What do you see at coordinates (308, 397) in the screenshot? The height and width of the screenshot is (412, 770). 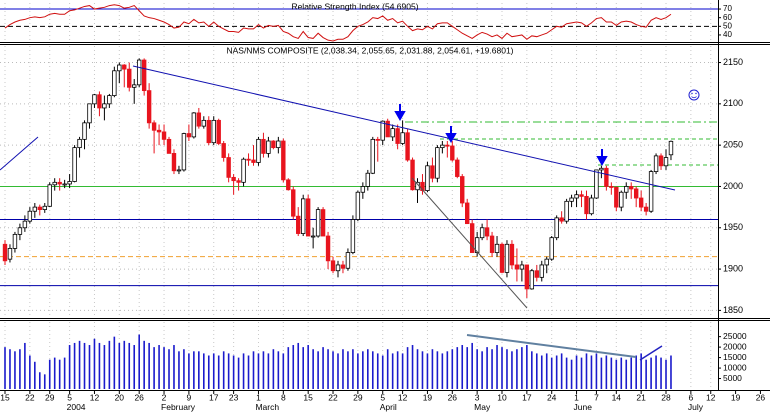 I see `x-tick-label: 15` at bounding box center [308, 397].